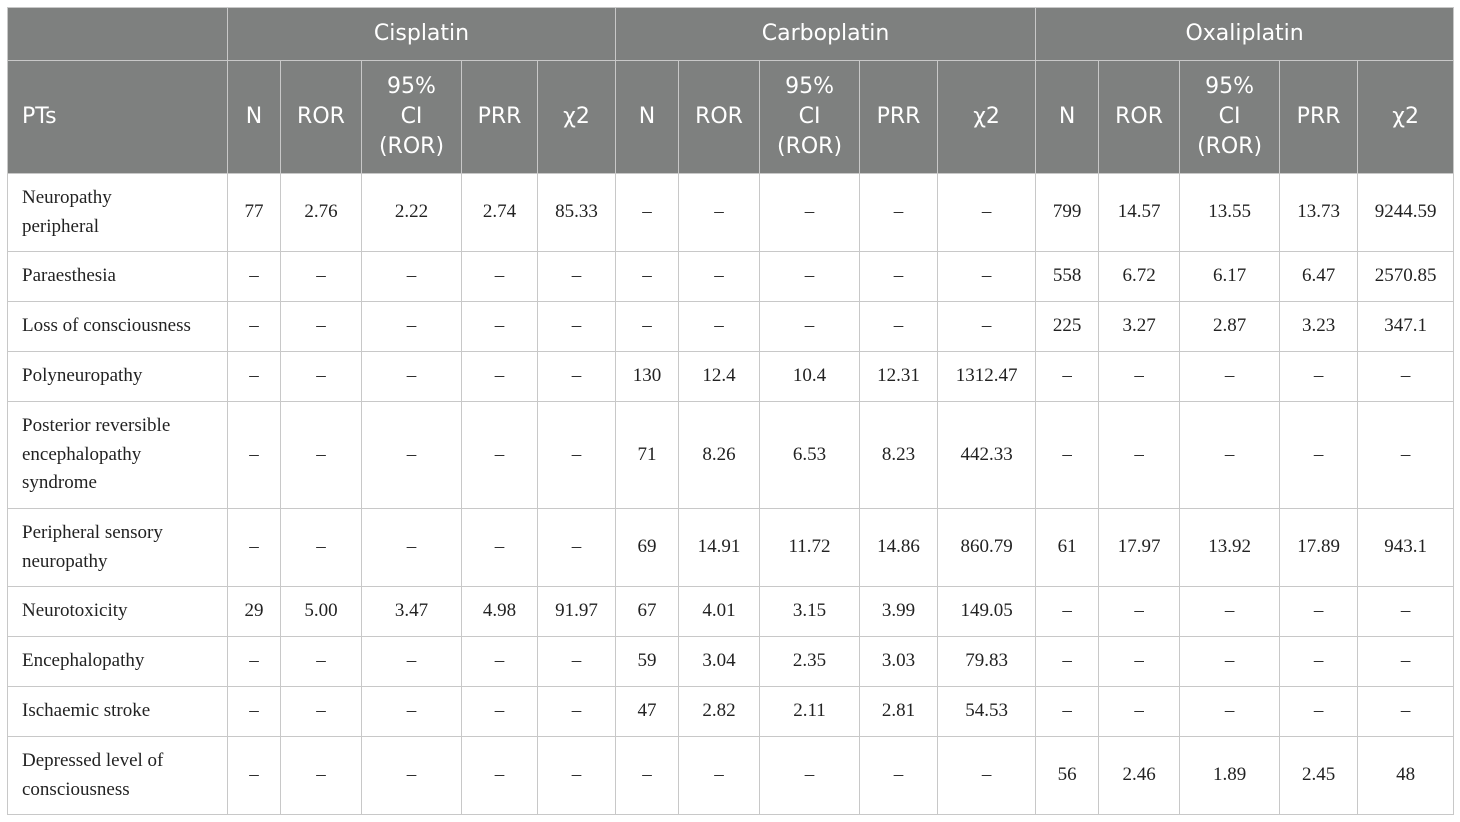  Describe the element at coordinates (810, 117) in the screenshot. I see `col-header-ci-carboplatin: 95% CI (ROR)` at that location.